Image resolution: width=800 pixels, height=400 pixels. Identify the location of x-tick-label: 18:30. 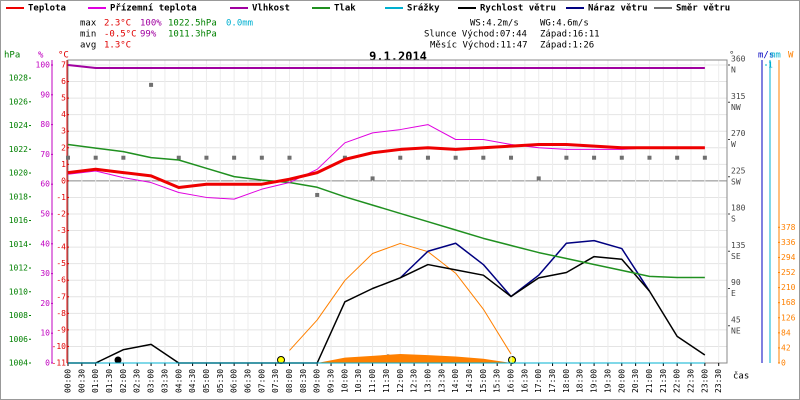
(580, 381).